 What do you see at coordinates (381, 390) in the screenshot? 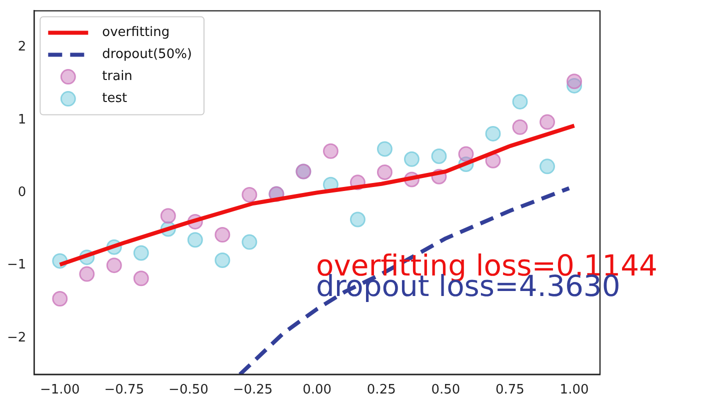
I see `x-tick-label: 0.25` at bounding box center [381, 390].